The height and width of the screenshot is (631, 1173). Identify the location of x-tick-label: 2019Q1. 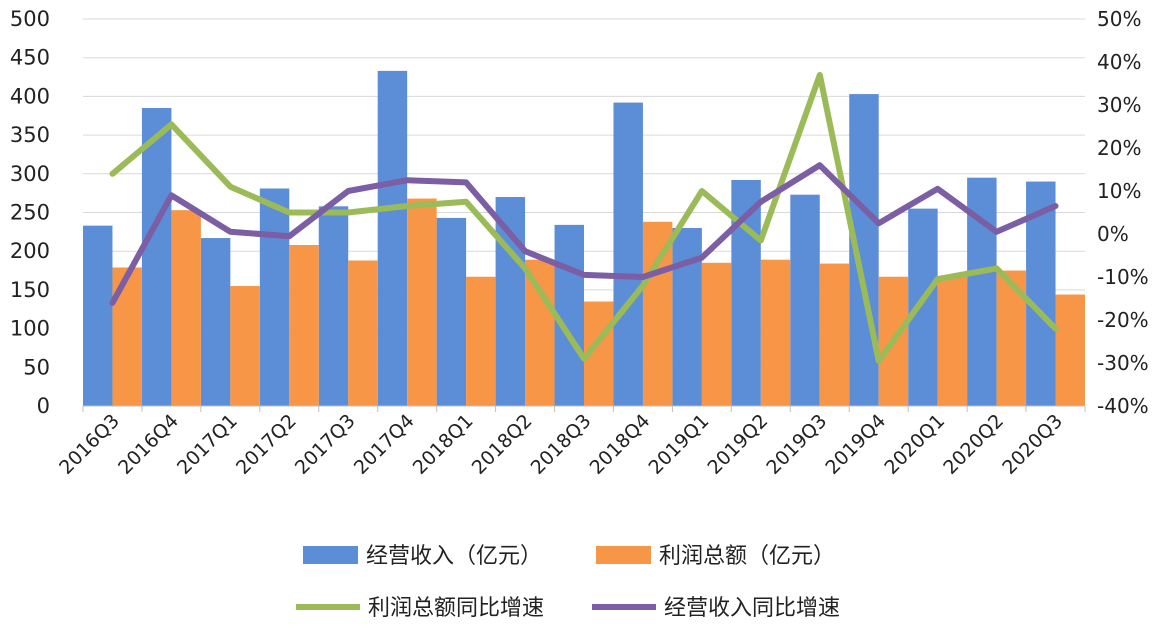
(679, 444).